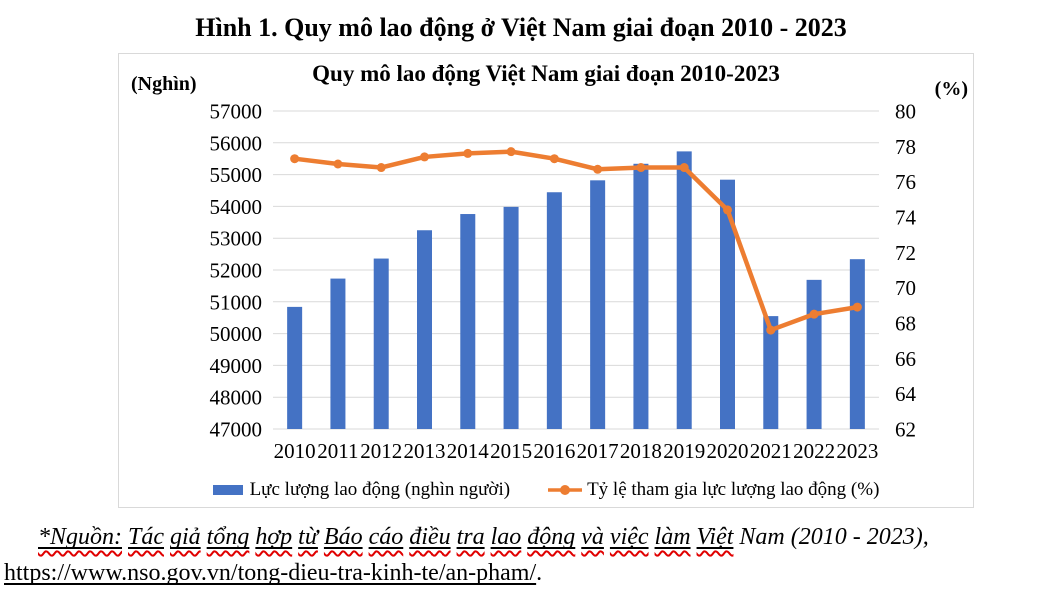  I want to click on svg-text: 70, so click(905, 288).